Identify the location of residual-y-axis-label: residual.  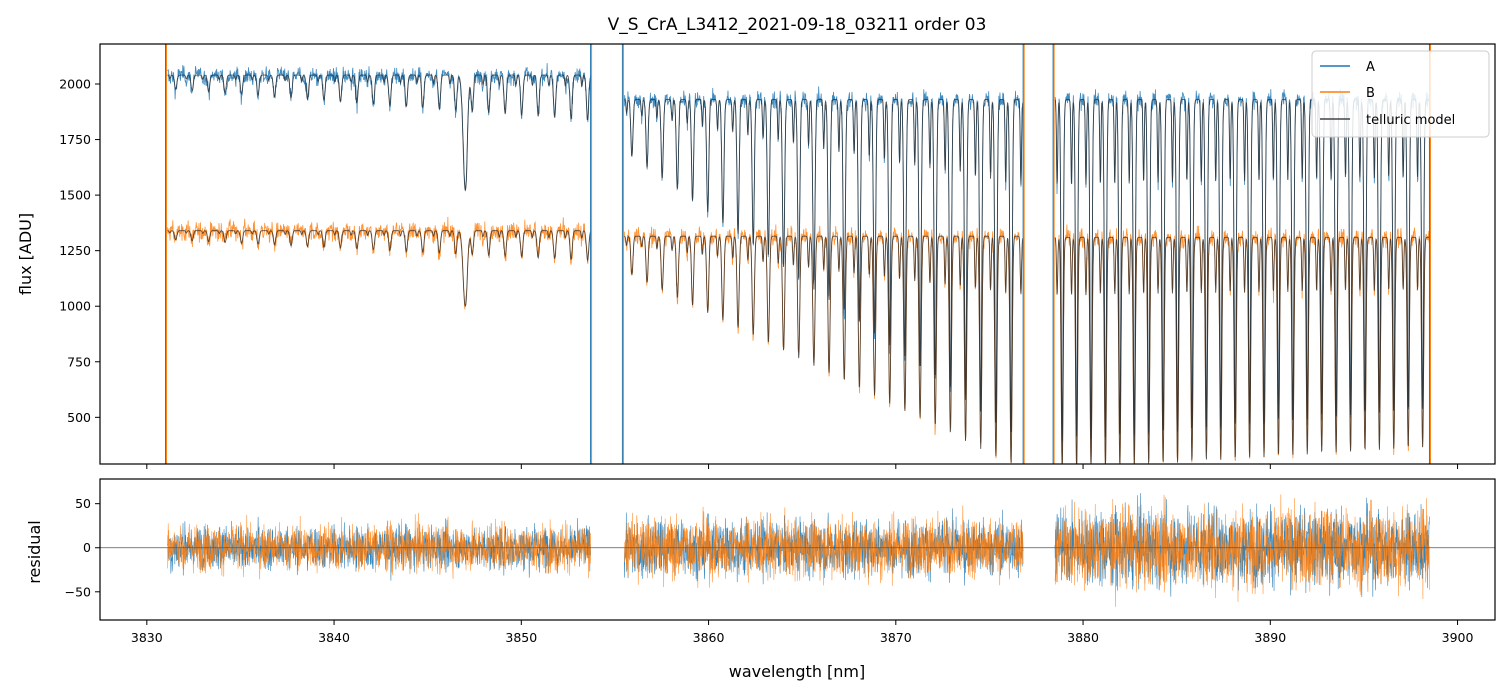
(34, 551).